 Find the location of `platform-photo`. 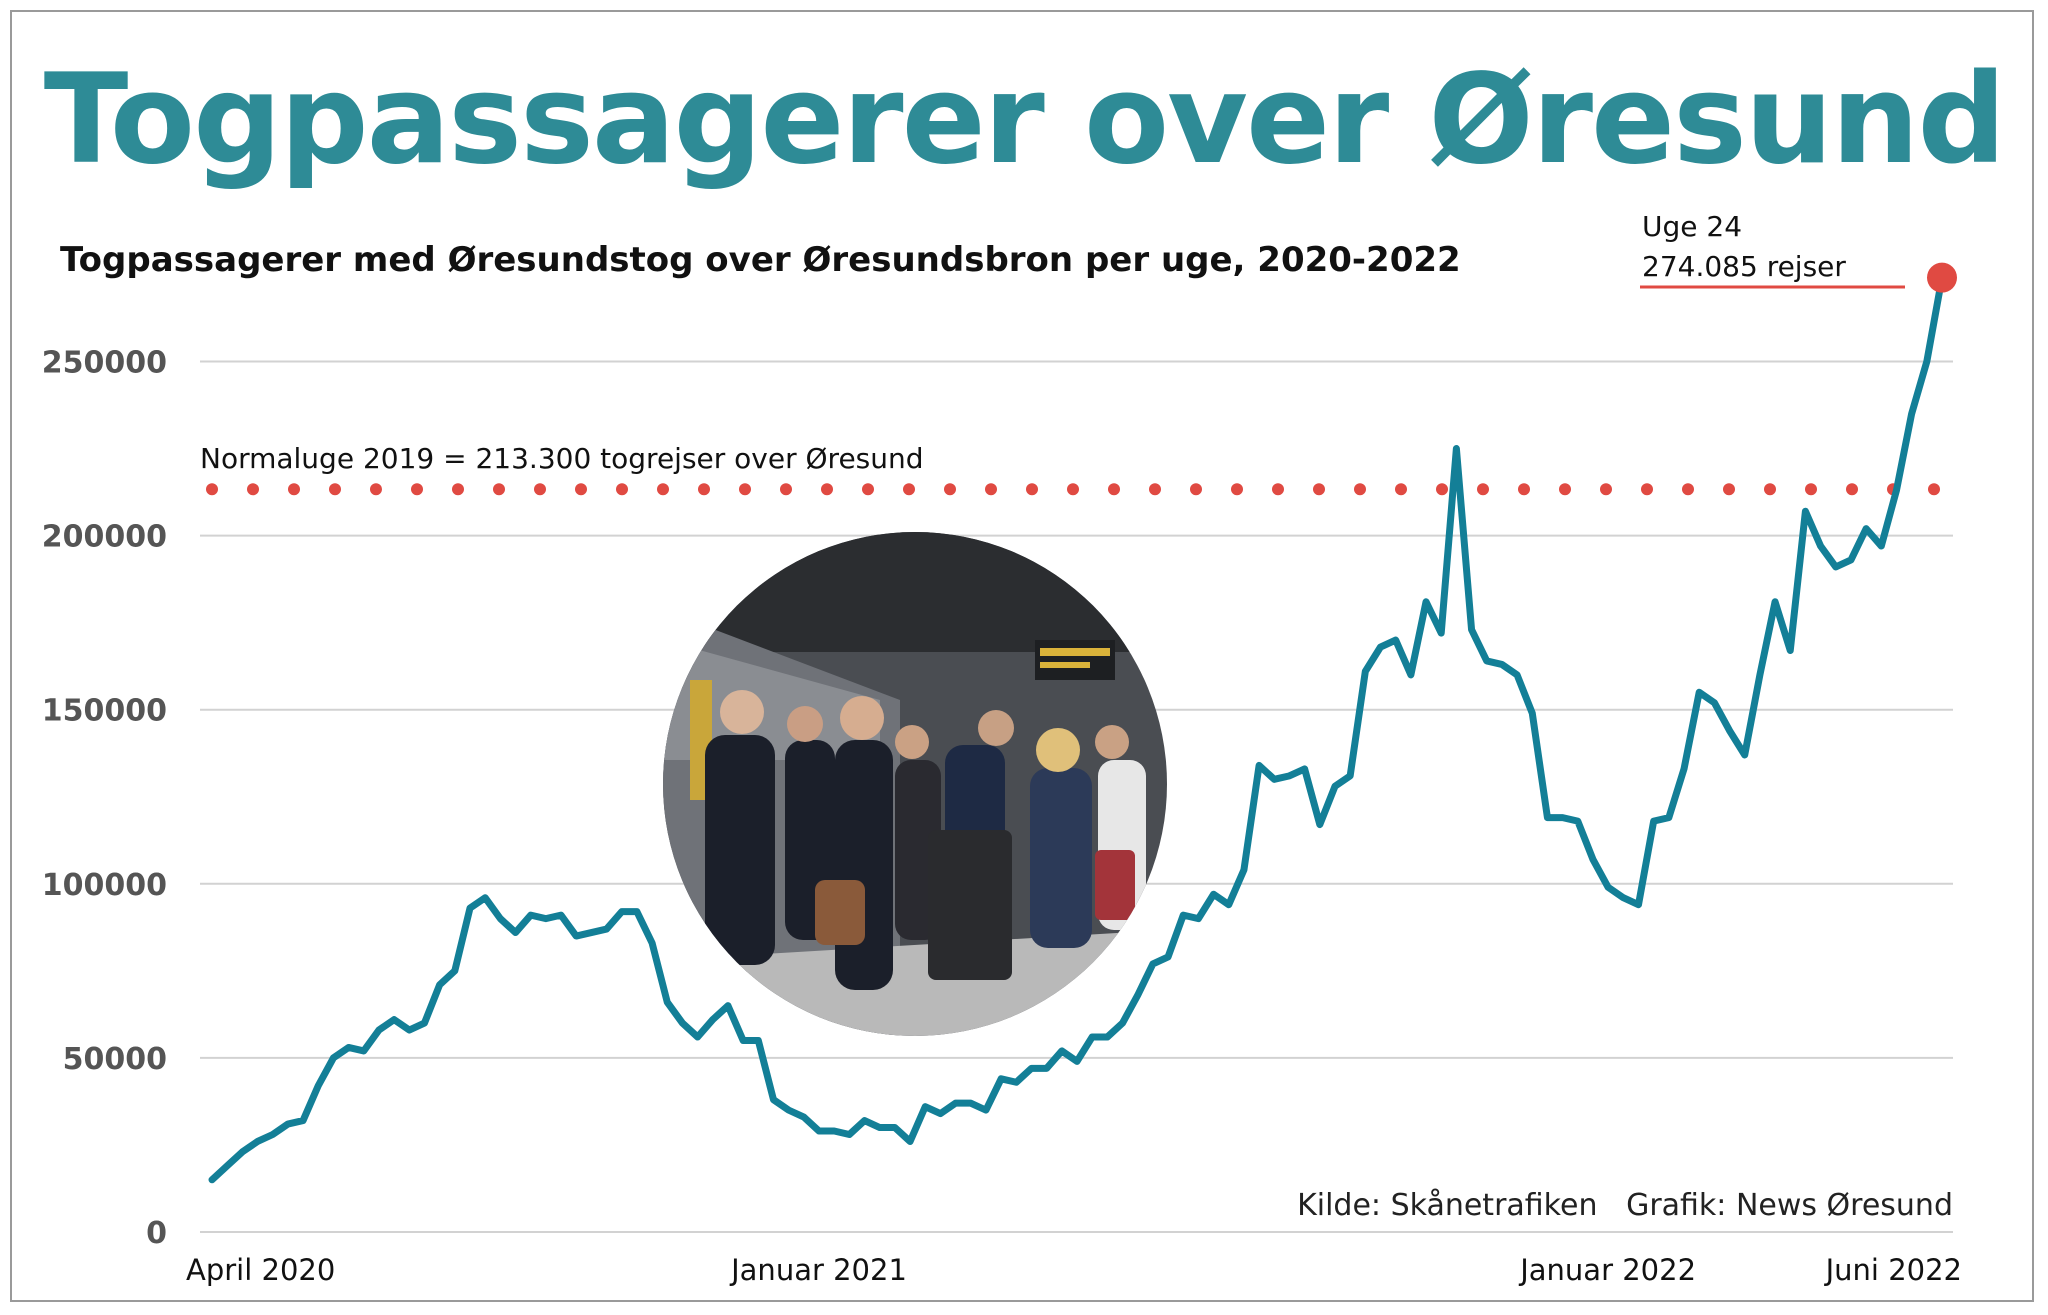

platform-photo is located at coordinates (915, 784).